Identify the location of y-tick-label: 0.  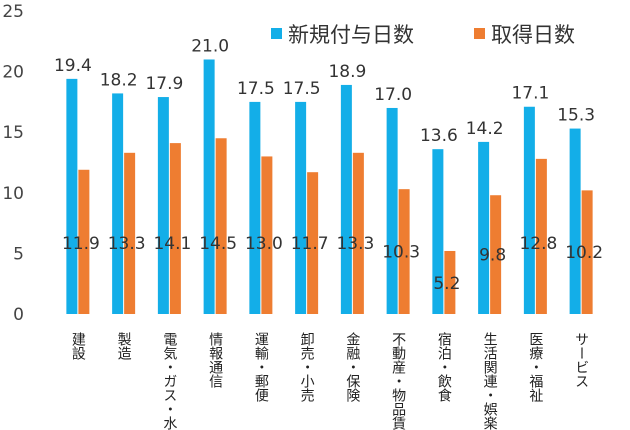
(18, 315).